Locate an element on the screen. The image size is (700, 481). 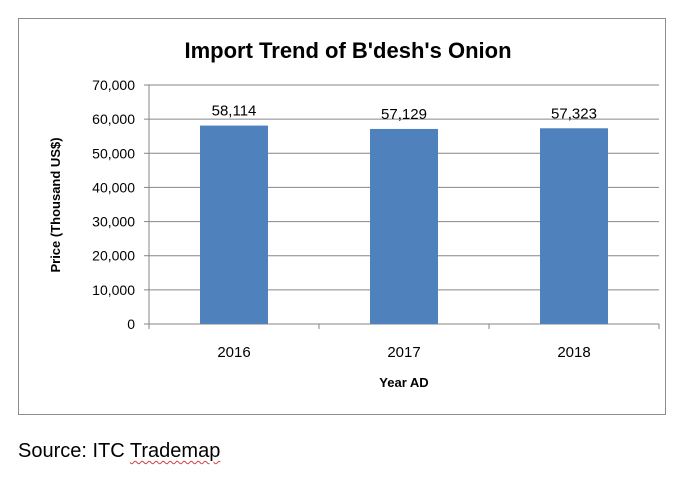
bar-2017 is located at coordinates (404, 226).